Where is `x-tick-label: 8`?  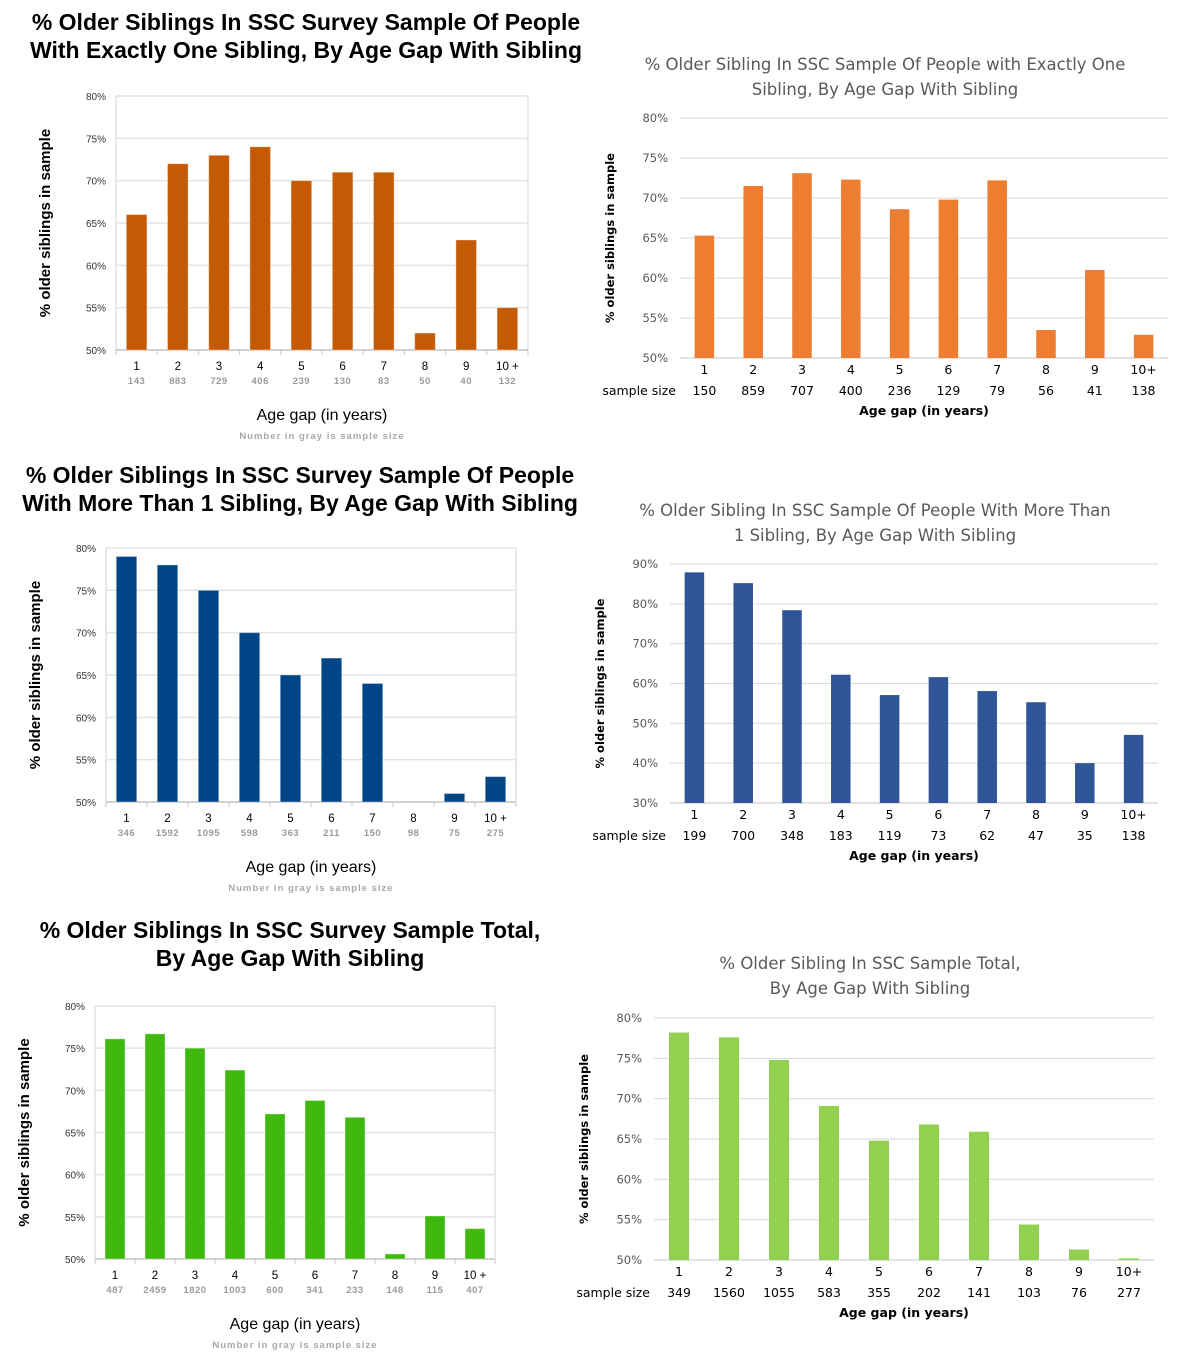 x-tick-label: 8 is located at coordinates (1036, 814).